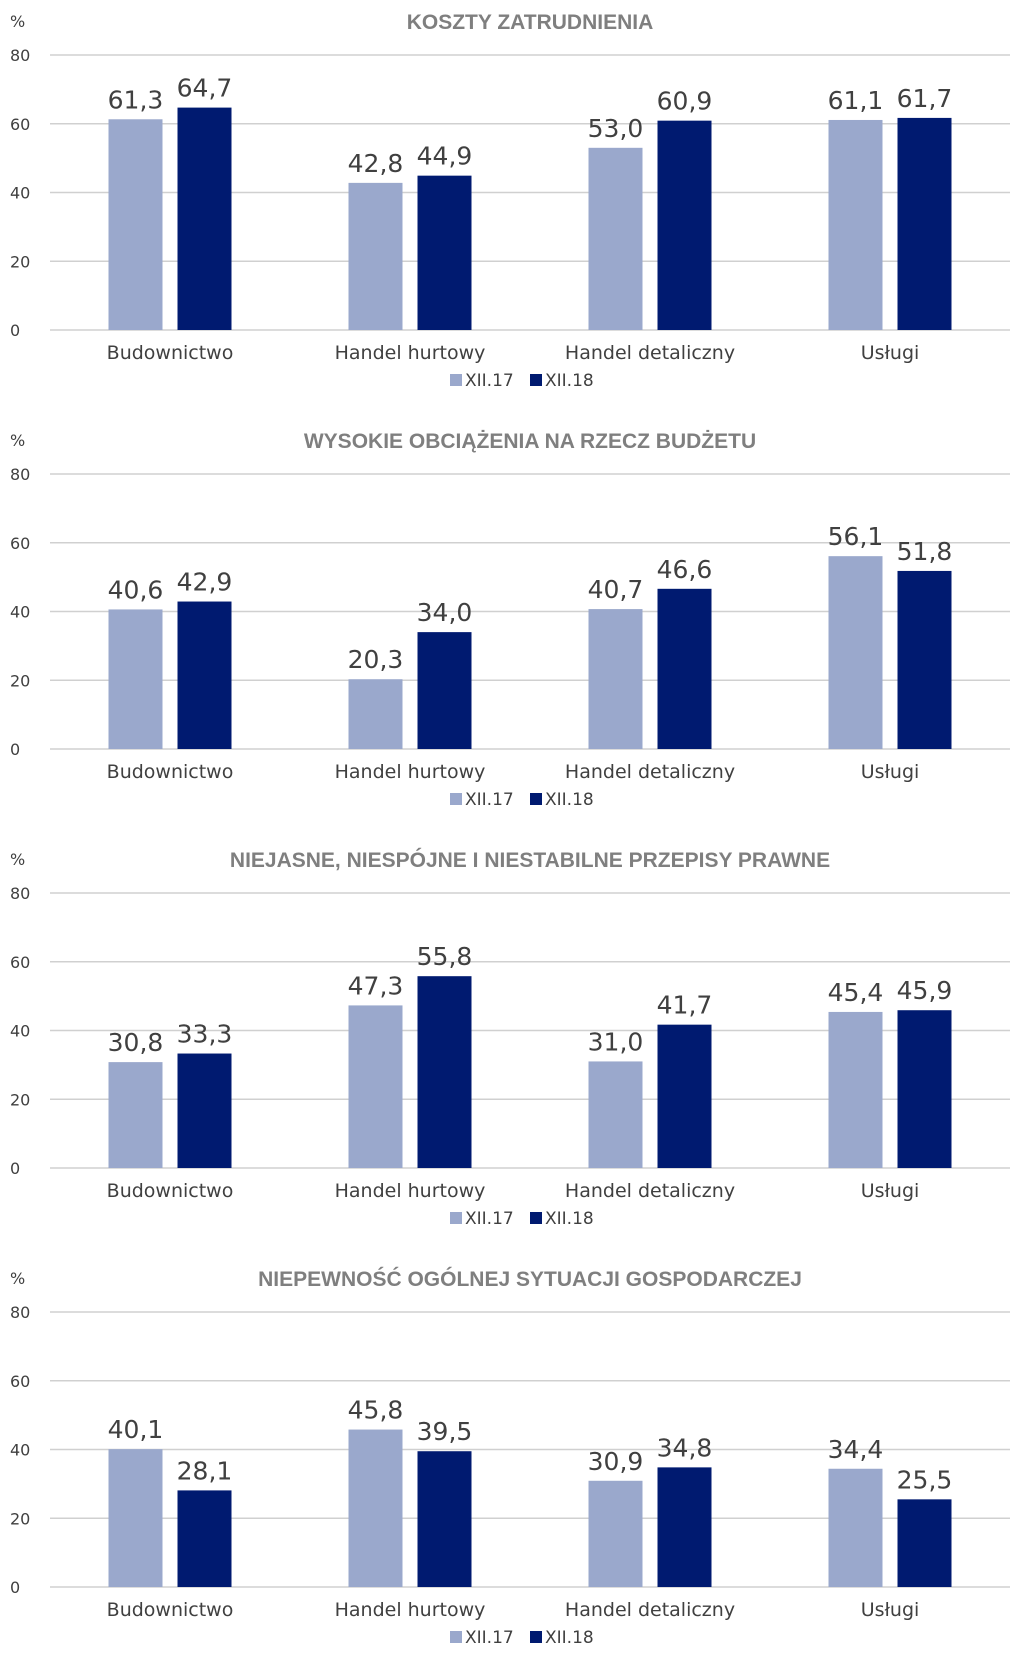  What do you see at coordinates (925, 990) in the screenshot?
I see `data-label: 45,9` at bounding box center [925, 990].